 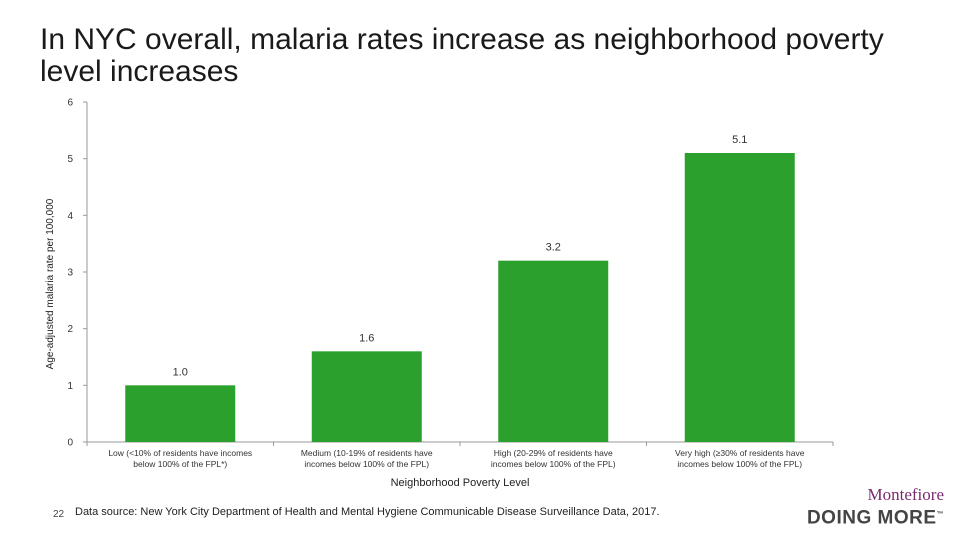 What do you see at coordinates (553, 248) in the screenshot?
I see `bar-value-label: 3.2` at bounding box center [553, 248].